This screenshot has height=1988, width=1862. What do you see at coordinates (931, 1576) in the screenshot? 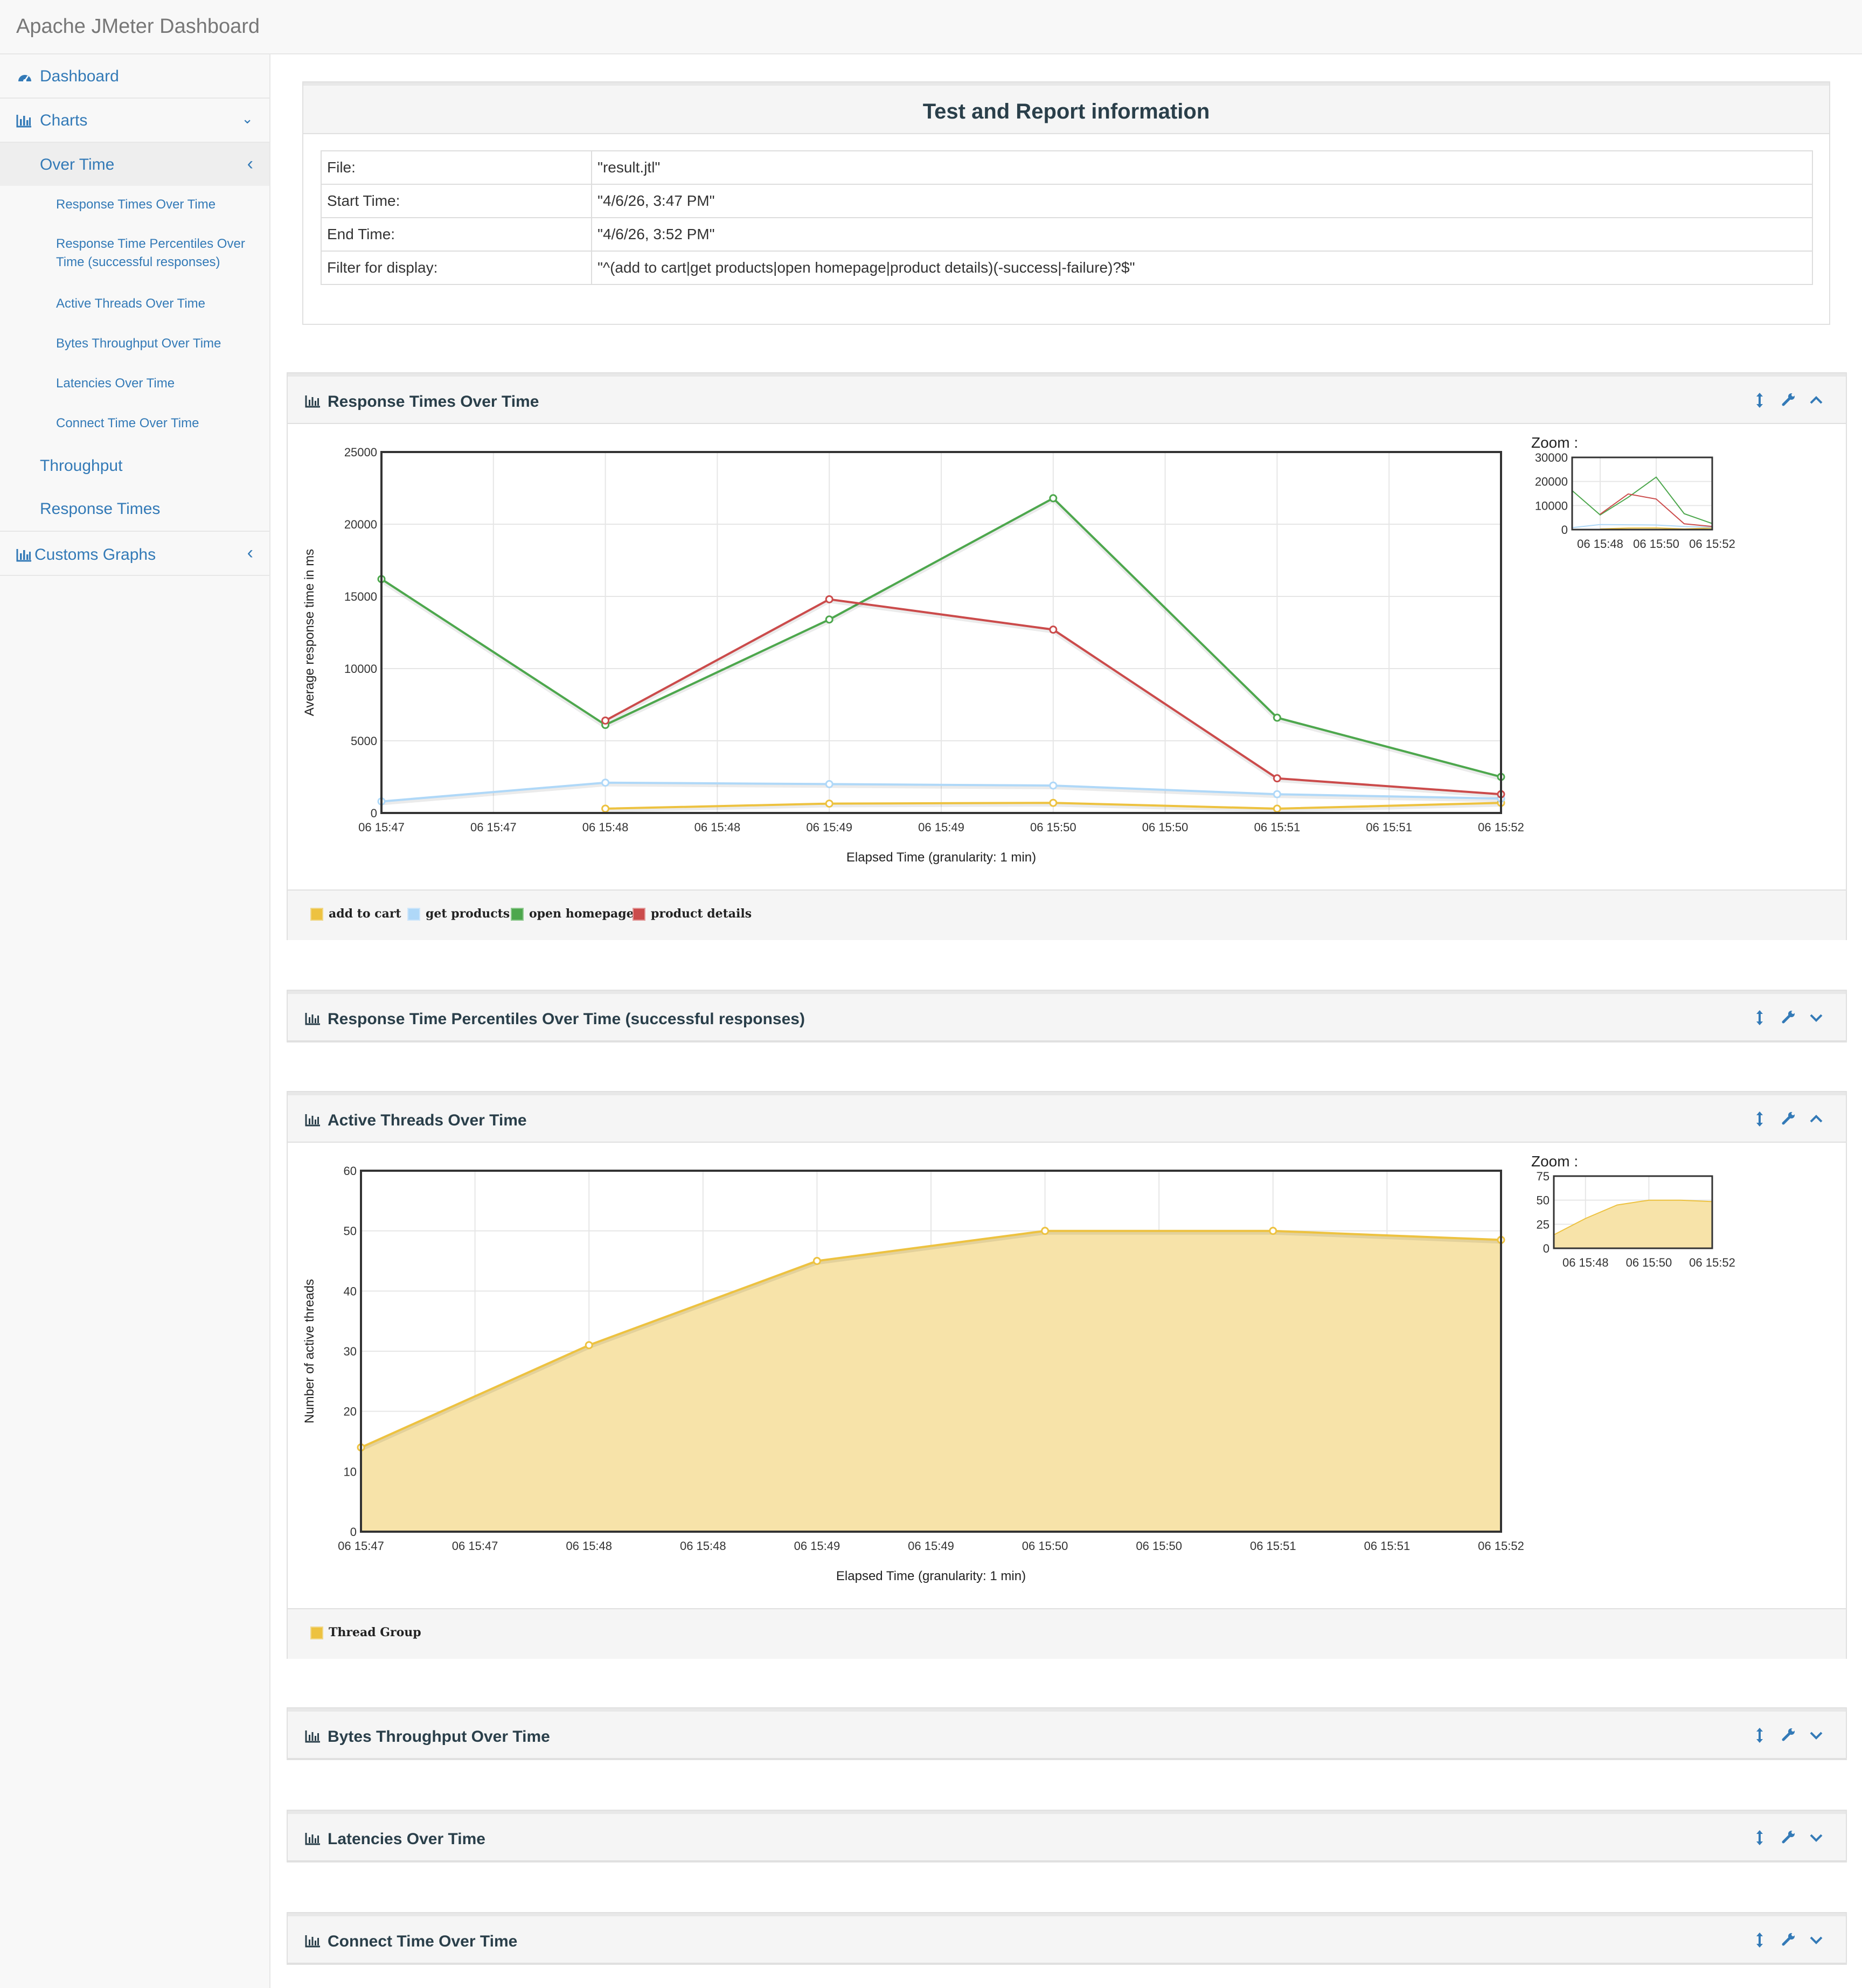
I see `x-axis-label: Elapsed Time (granularity: 1 min)` at bounding box center [931, 1576].